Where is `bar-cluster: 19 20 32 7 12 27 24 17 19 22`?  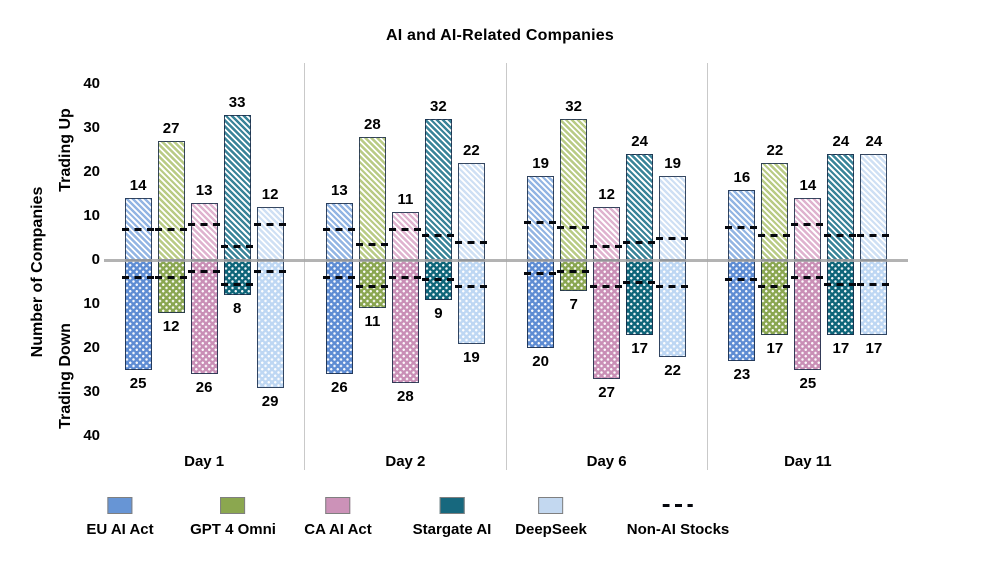
bar-cluster: 19 20 32 7 12 27 24 17 19 22 is located at coordinates (607, 266).